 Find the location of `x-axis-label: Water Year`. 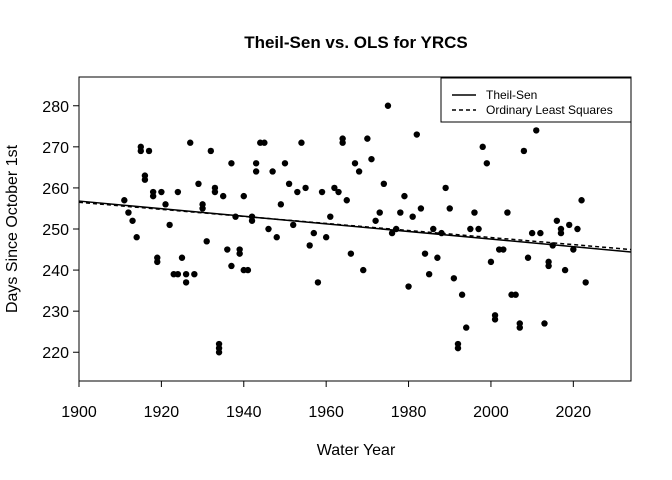

x-axis-label: Water Year is located at coordinates (356, 450).